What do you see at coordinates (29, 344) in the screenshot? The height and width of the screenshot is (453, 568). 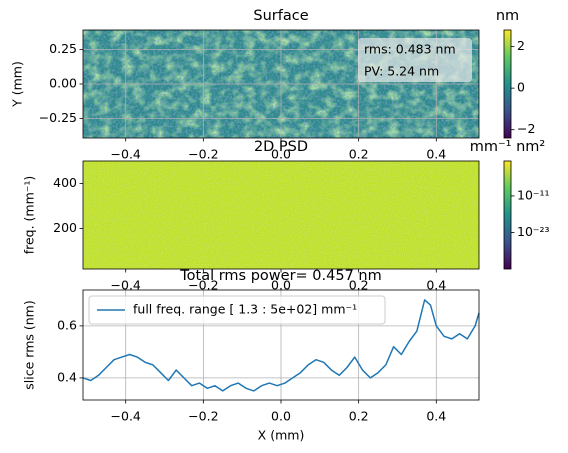 I see `y-axis-label: slice rms (nm)` at bounding box center [29, 344].